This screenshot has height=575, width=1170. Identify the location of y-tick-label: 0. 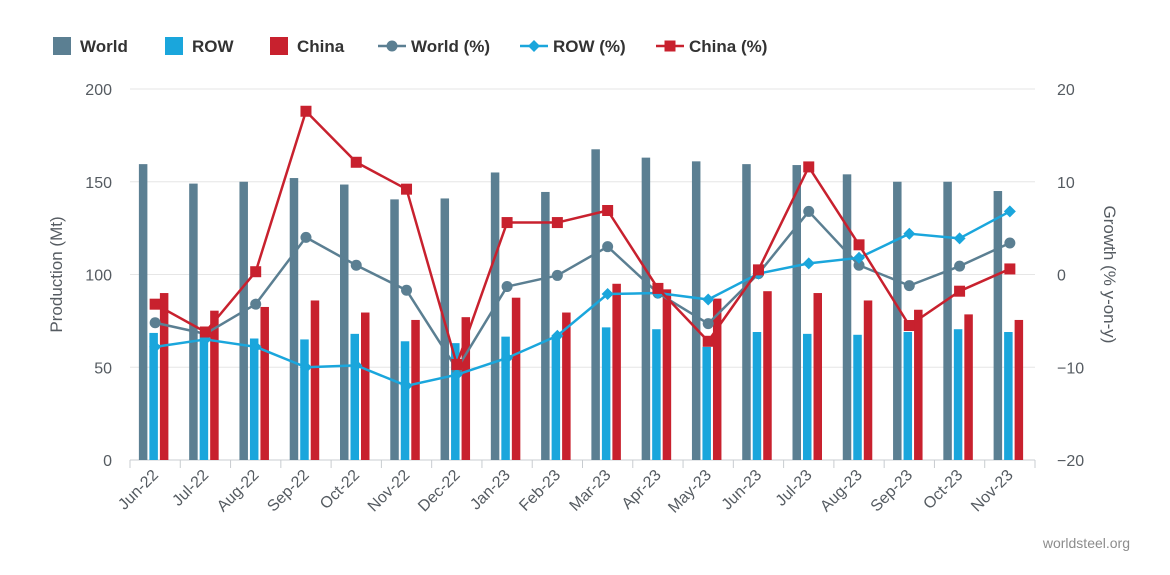
(107, 461).